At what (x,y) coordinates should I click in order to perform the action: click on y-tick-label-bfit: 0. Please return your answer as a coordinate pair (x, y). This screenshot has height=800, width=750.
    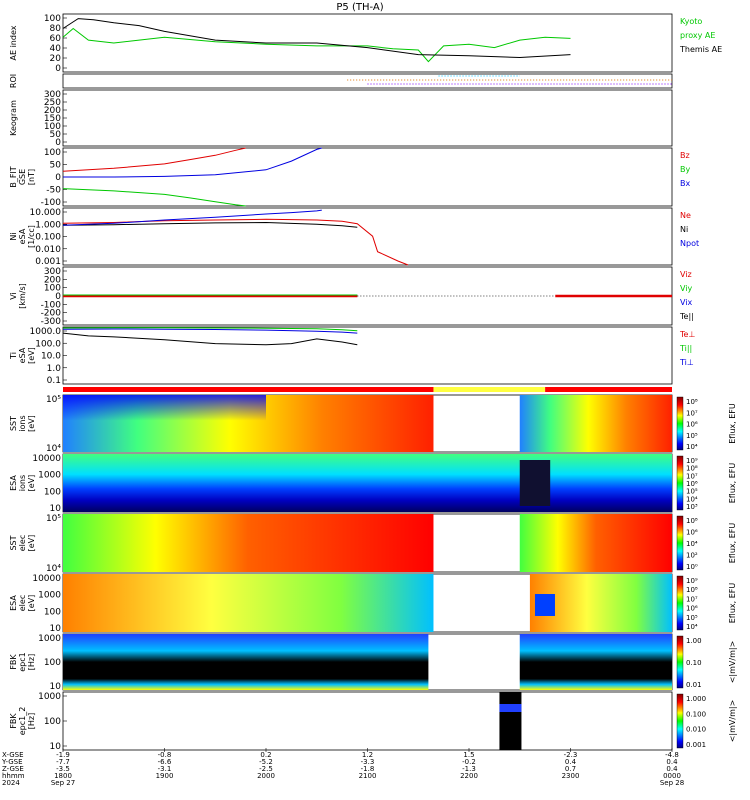
    Looking at the image, I should click on (58, 178).